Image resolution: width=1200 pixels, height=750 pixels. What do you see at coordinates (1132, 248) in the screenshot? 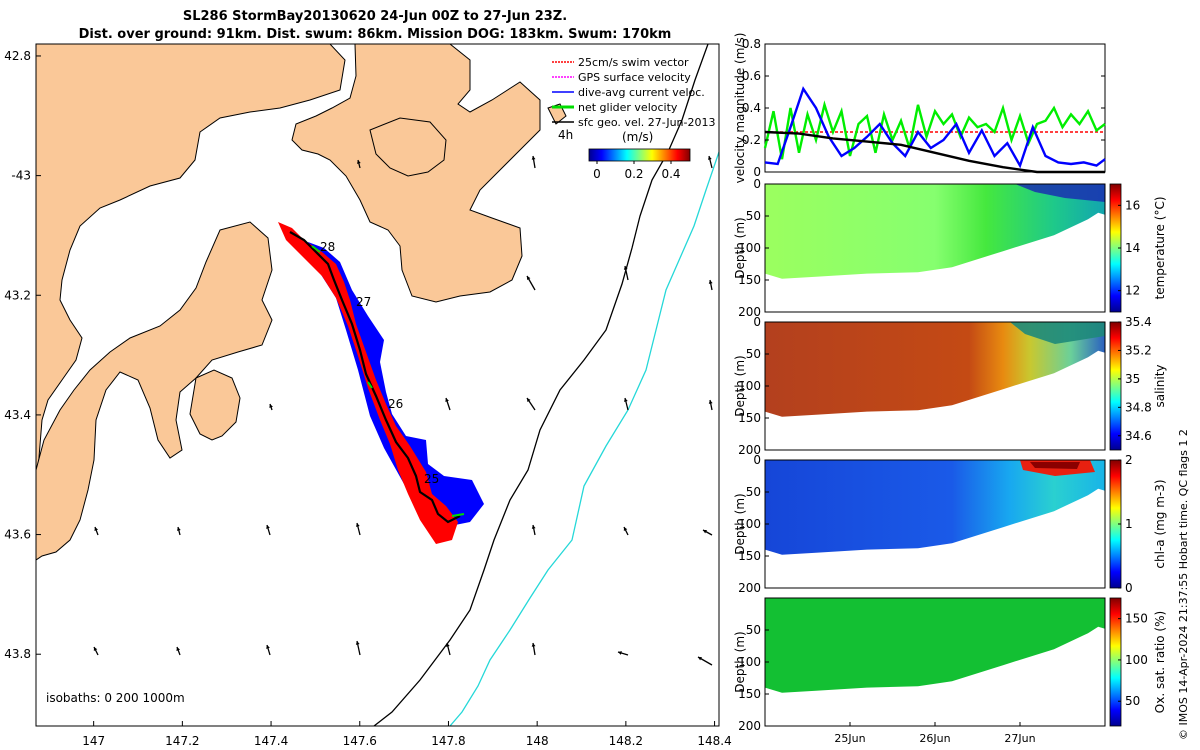
I see `colorbar-tick-label: 14` at bounding box center [1132, 248].